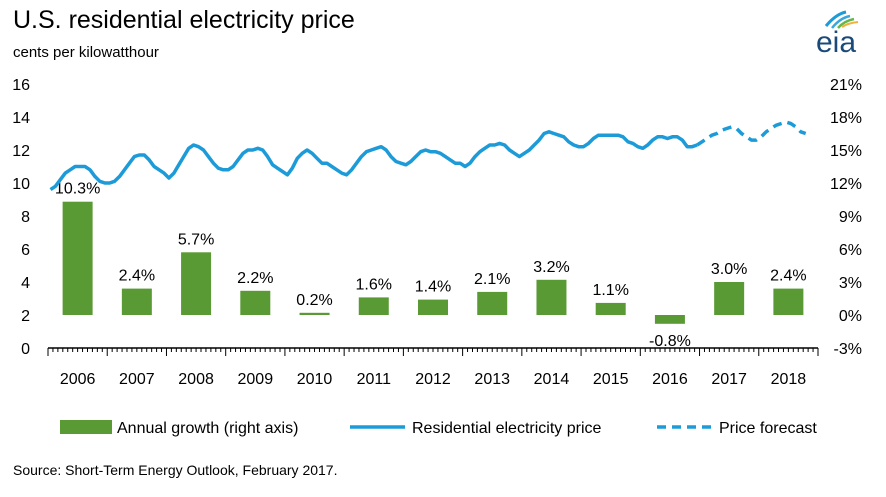 This screenshot has height=497, width=886. What do you see at coordinates (836, 42) in the screenshot?
I see `logo-wordmark: eia` at bounding box center [836, 42].